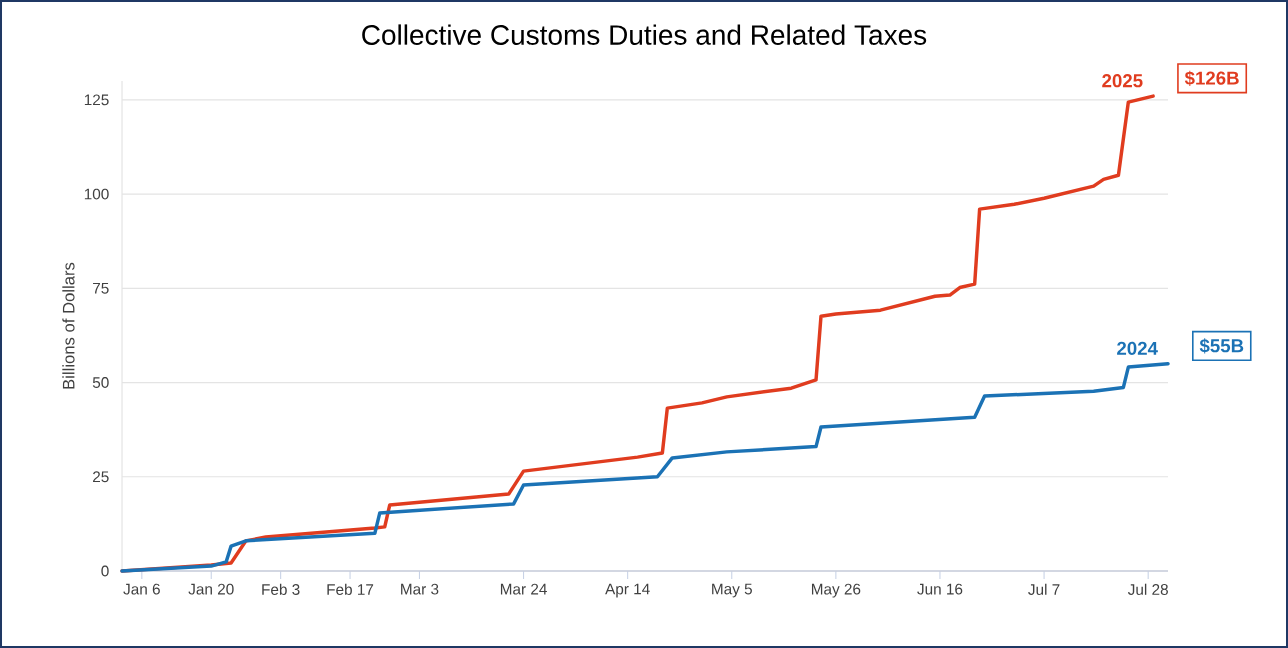  I want to click on x-tick-label: Jan 6, so click(141, 589).